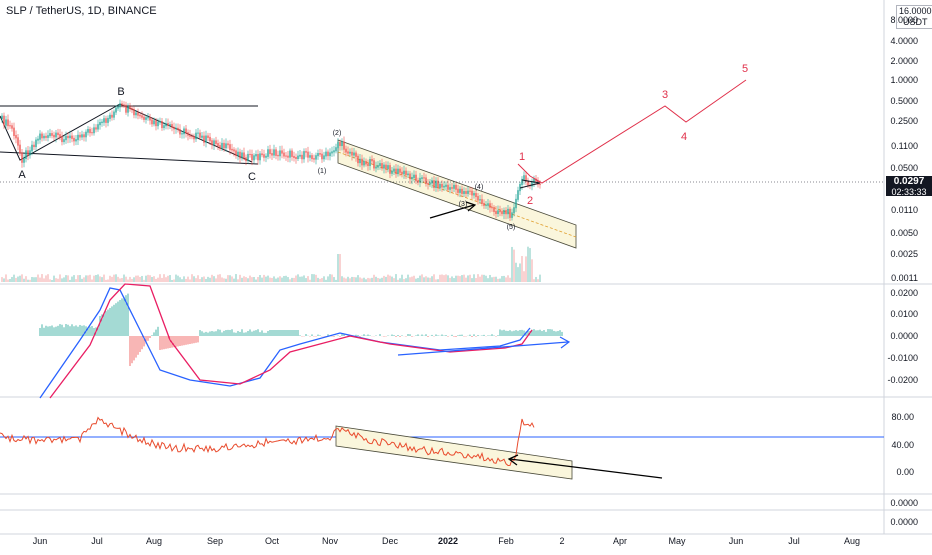  Describe the element at coordinates (902, 358) in the screenshot. I see `macd-tick-label: -0.0100` at that location.